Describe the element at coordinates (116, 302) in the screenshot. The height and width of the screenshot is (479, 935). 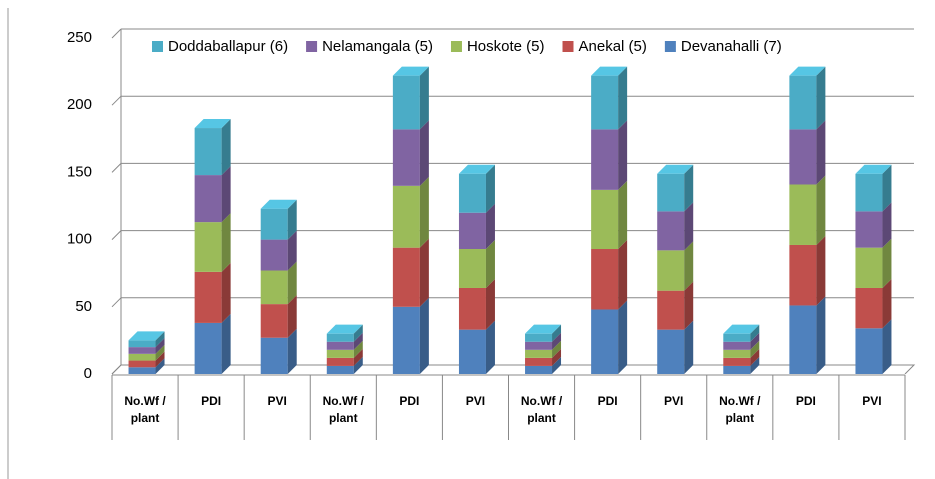
I see `grid-diag` at that location.